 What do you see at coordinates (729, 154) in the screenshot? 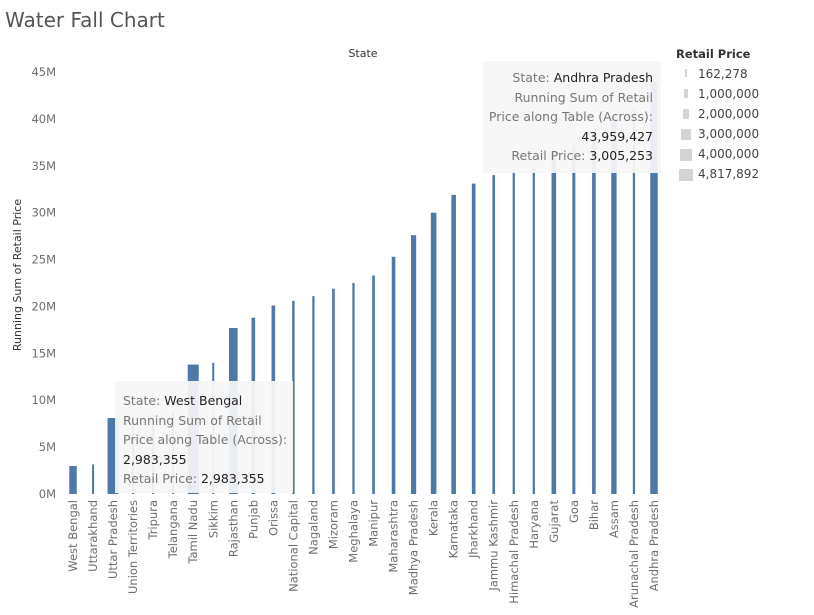
I see `legend-label: 4,000,000` at bounding box center [729, 154].